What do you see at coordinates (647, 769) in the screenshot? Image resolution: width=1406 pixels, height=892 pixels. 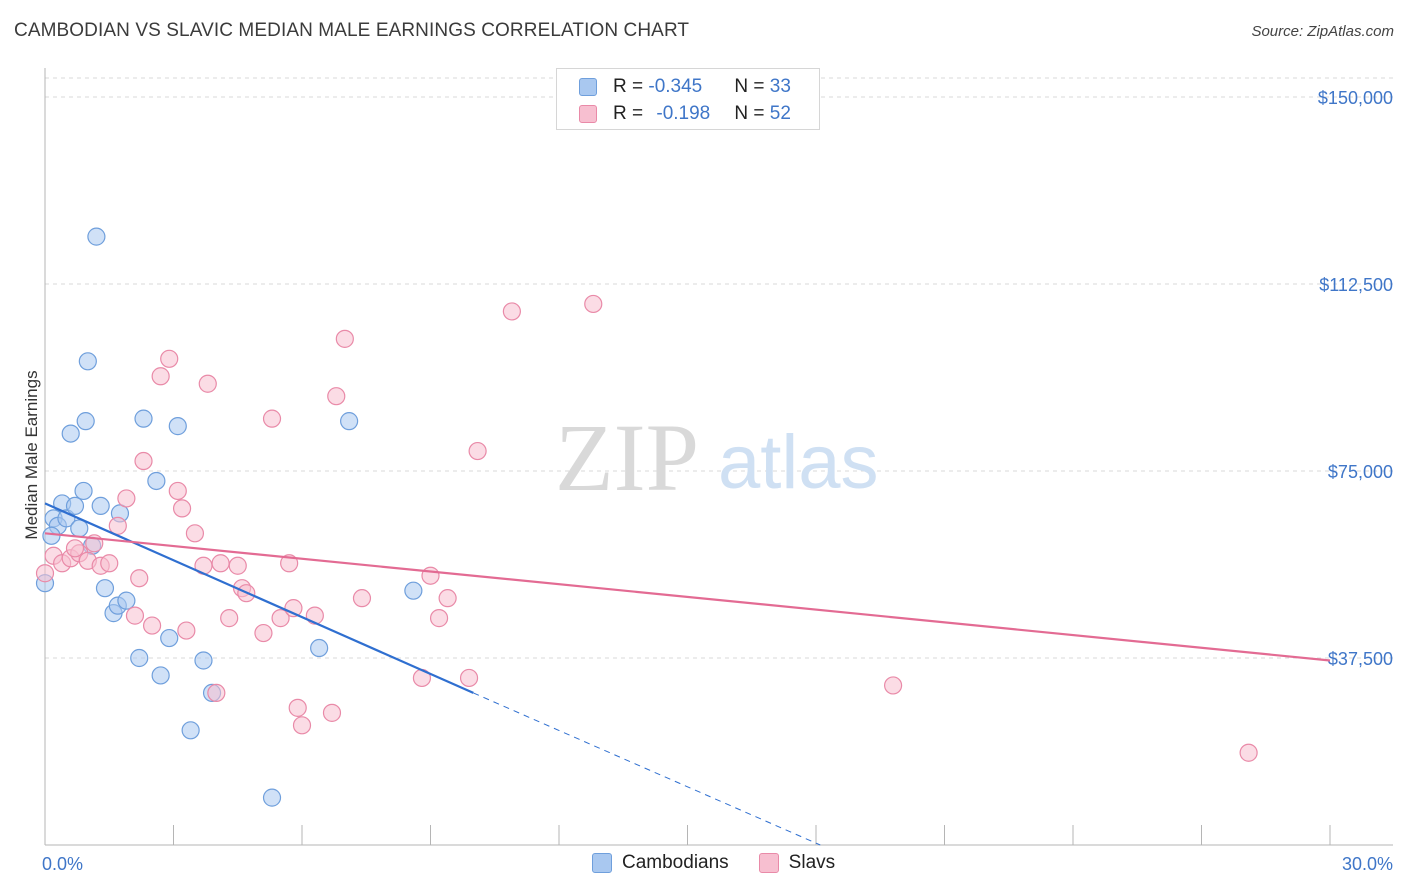 I see `trend-extension-cambodians` at bounding box center [647, 769].